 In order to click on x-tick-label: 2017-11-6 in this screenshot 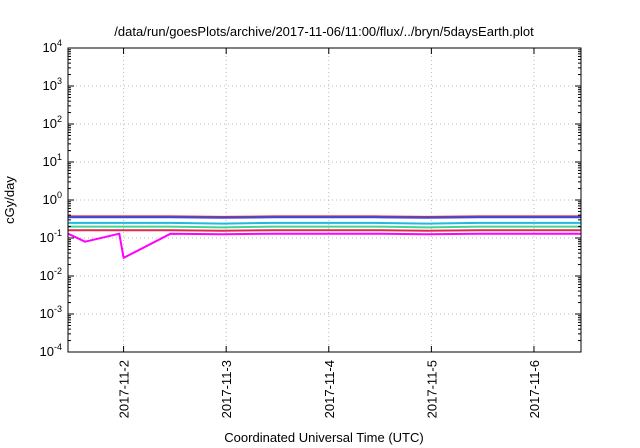, I will do `click(534, 389)`.